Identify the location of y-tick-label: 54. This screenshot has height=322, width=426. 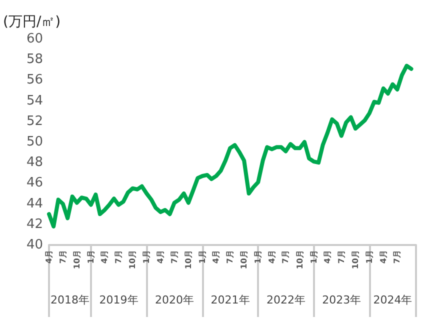
(34, 100).